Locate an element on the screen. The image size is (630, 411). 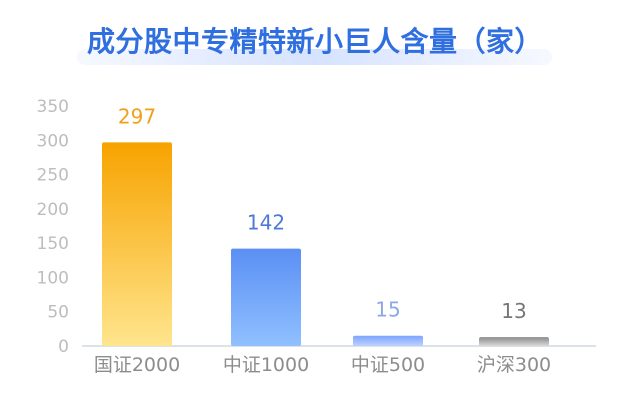
y-tick-label: 350 is located at coordinates (53, 107).